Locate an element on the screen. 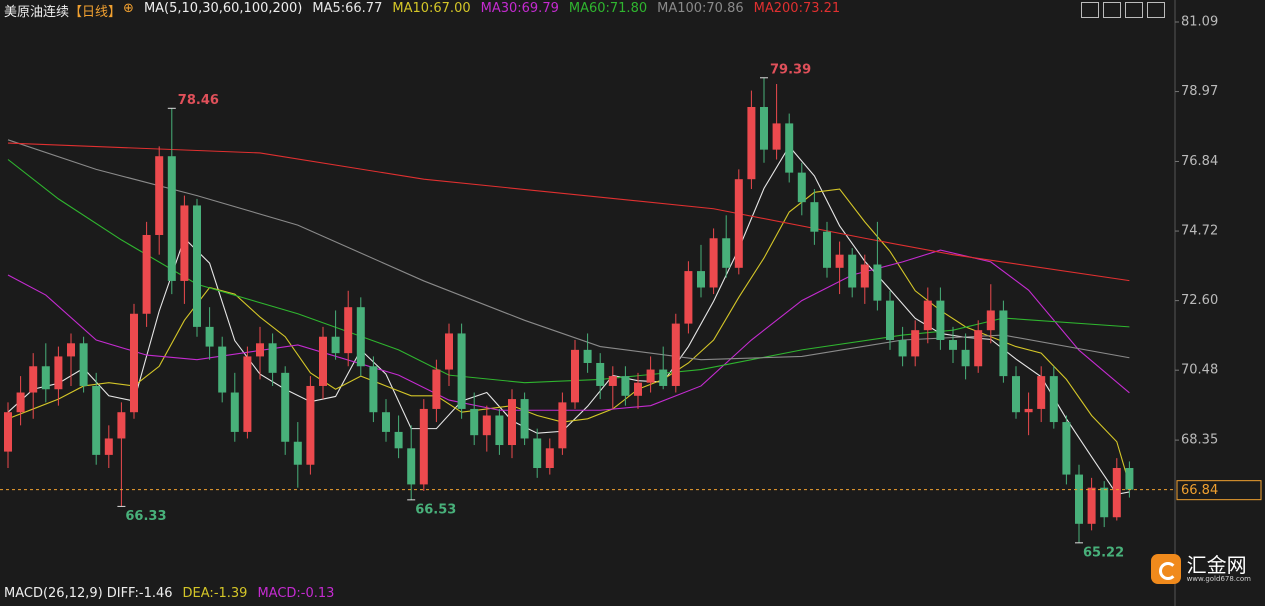  period: 【日线】 is located at coordinates (95, 12).